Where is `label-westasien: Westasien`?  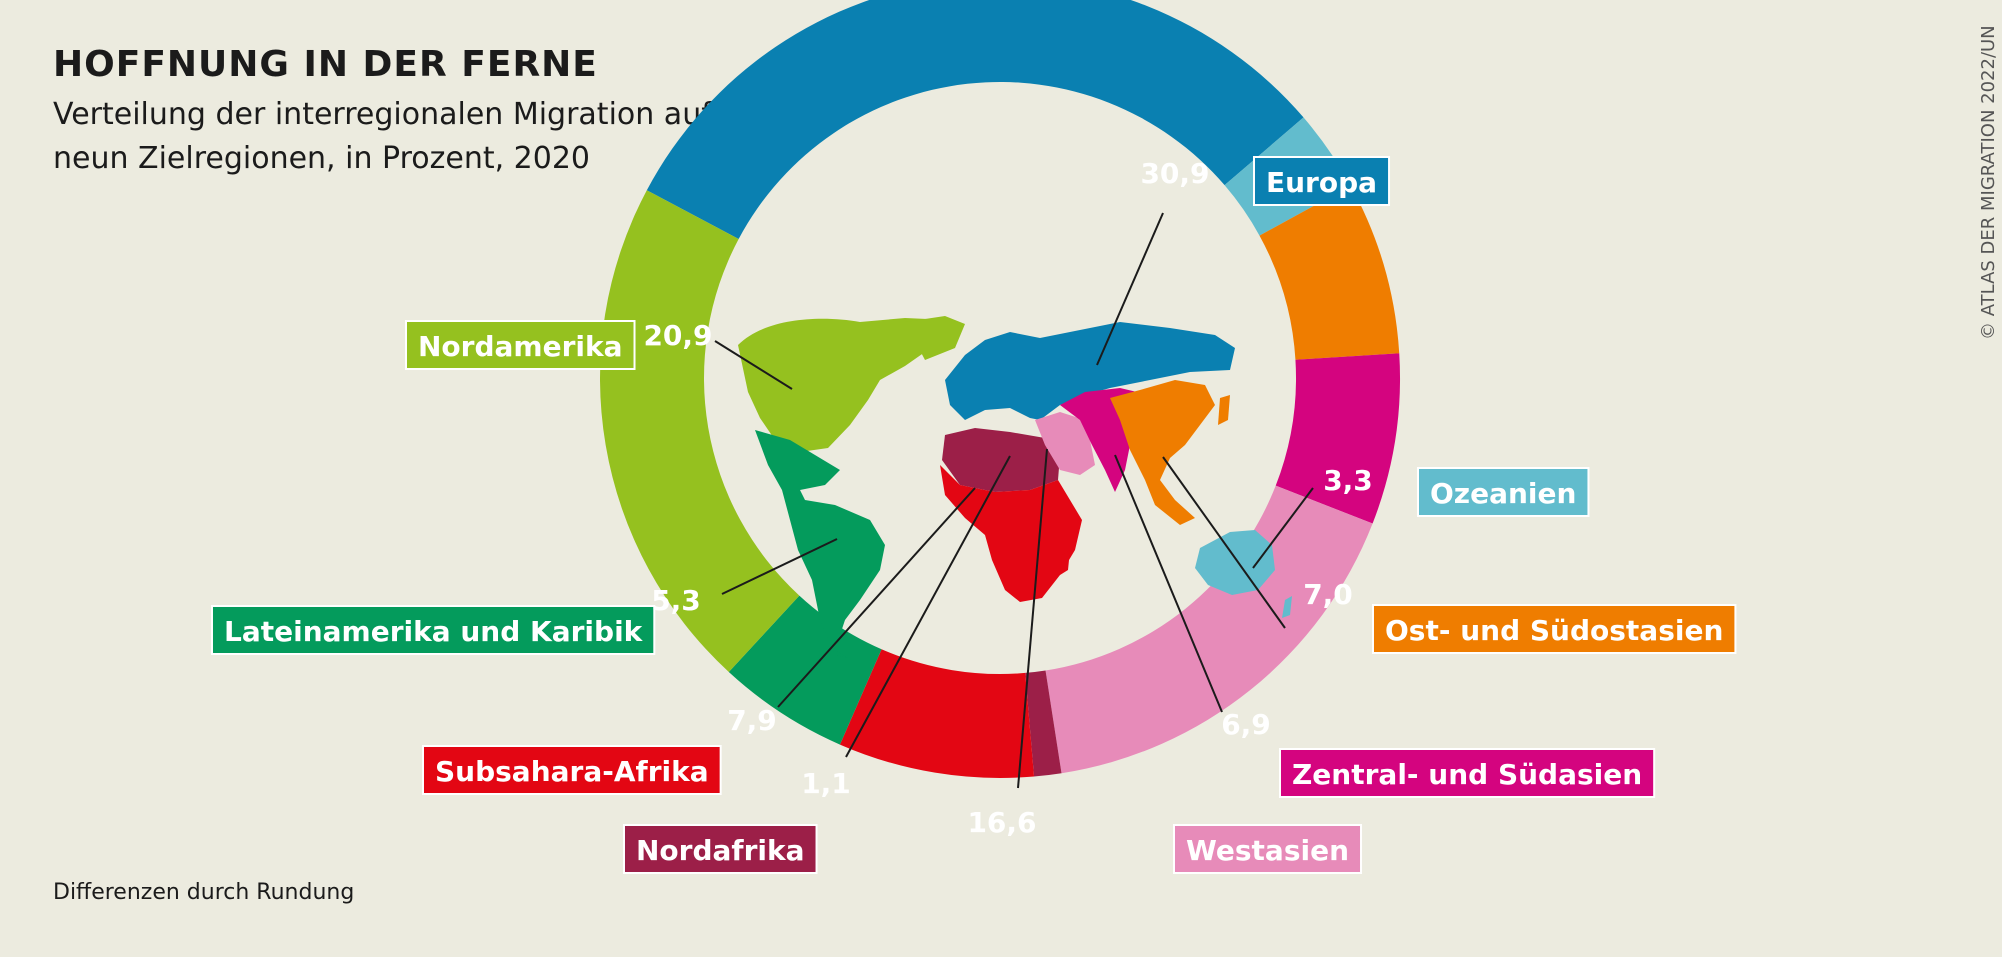 label-westasien: Westasien is located at coordinates (1268, 849).